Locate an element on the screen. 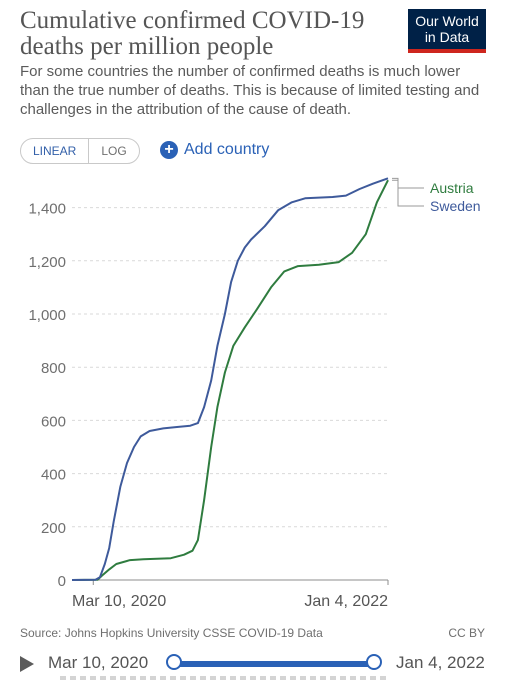 The width and height of the screenshot is (506, 680). y-tick-label: 0 is located at coordinates (62, 581).